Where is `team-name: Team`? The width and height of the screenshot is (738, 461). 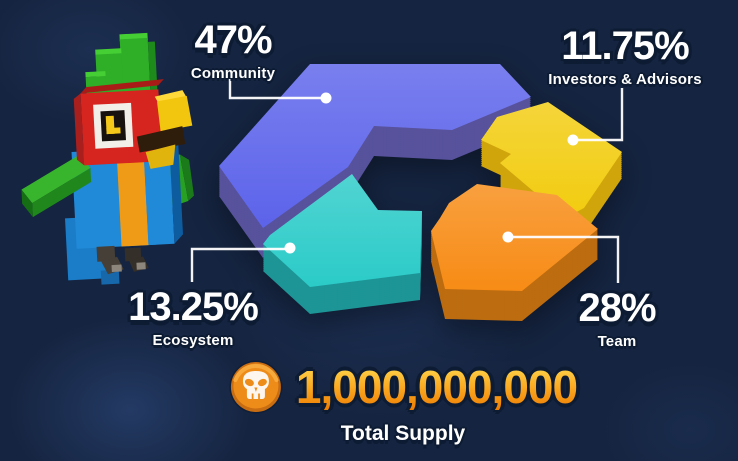
team-name: Team is located at coordinates (617, 341).